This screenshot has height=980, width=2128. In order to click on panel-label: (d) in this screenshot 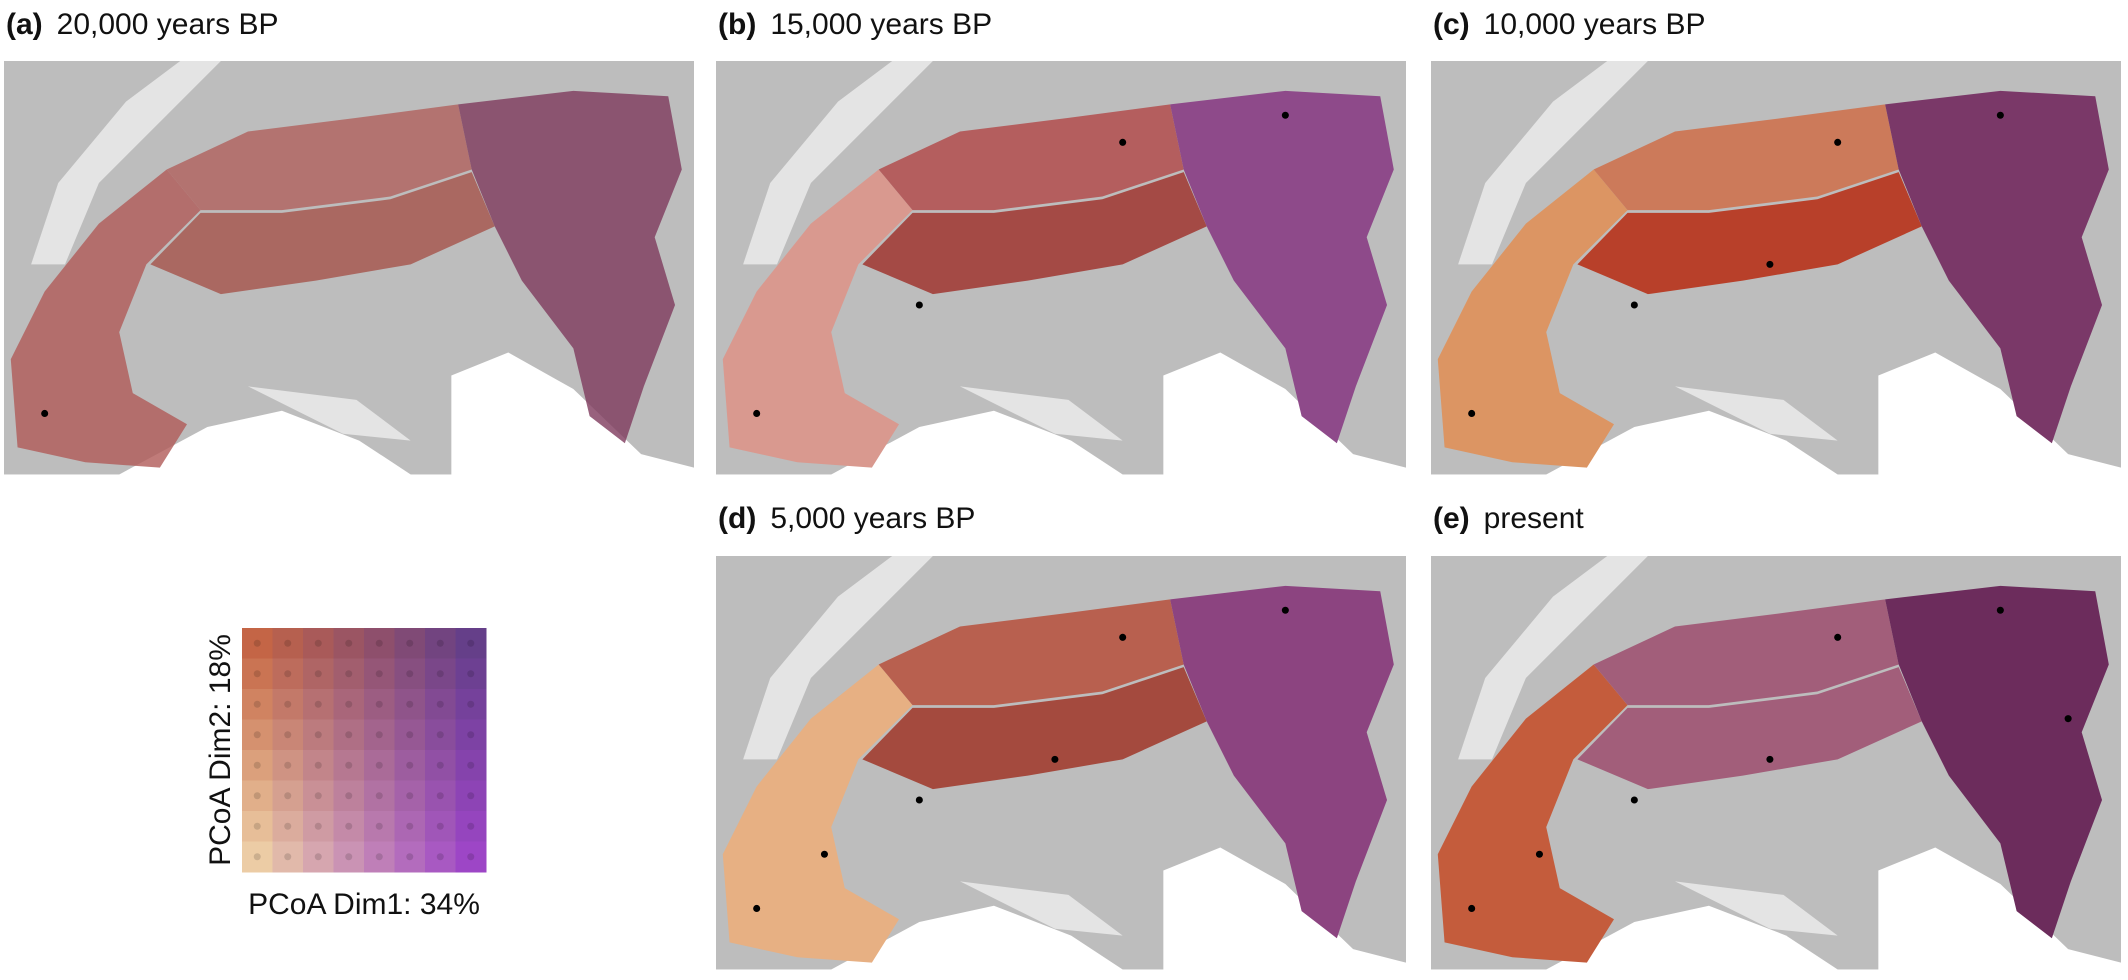, I will do `click(737, 518)`.